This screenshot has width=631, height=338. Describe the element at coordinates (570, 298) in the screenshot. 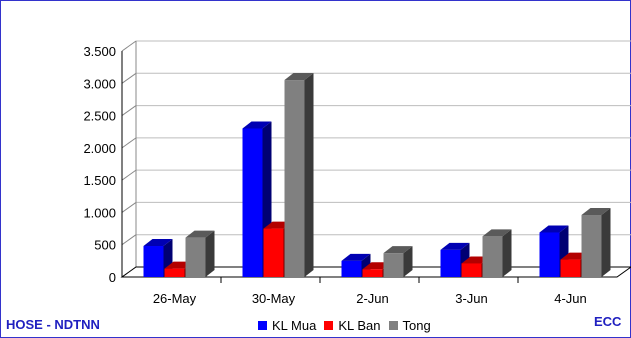

I see `x-tick-label: 4-Jun` at that location.